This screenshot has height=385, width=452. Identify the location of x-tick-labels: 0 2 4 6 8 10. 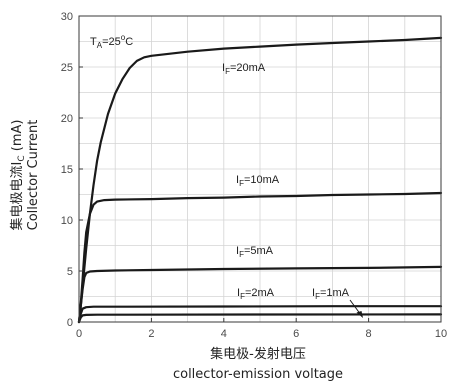
(261, 334).